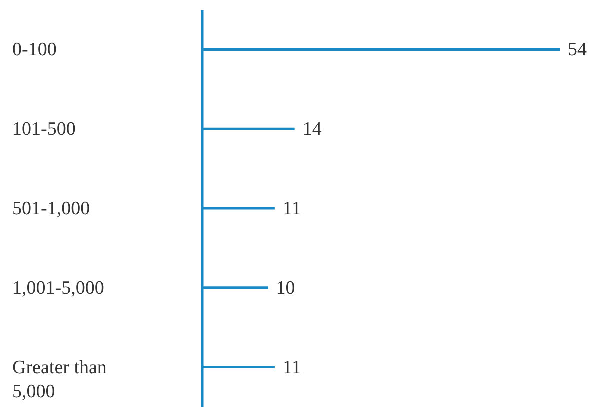 The height and width of the screenshot is (407, 601). What do you see at coordinates (44, 129) in the screenshot?
I see `y-tick-label: 101-500` at bounding box center [44, 129].